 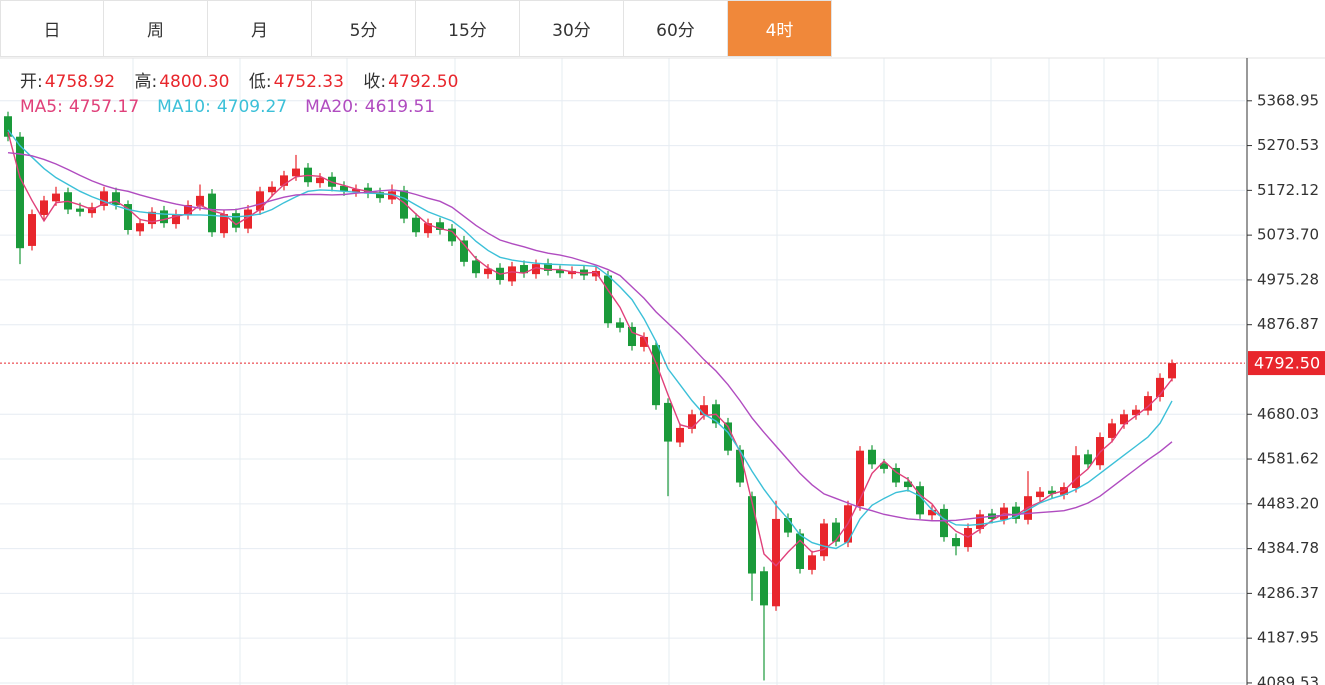 What do you see at coordinates (146, 82) in the screenshot?
I see `label: 高:` at bounding box center [146, 82].